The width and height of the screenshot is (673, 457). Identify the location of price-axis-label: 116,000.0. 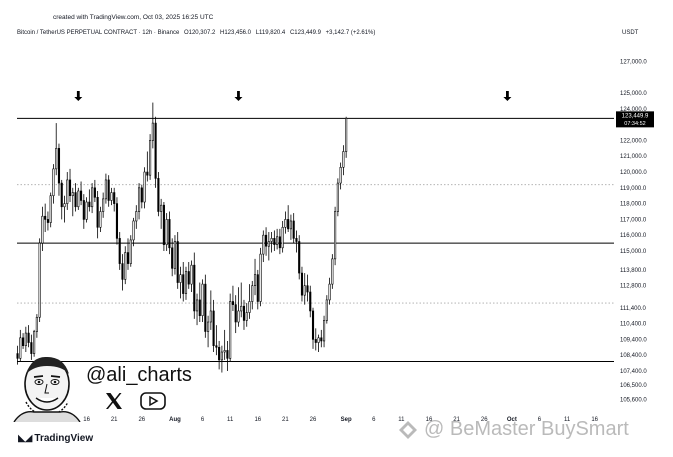
(633, 236).